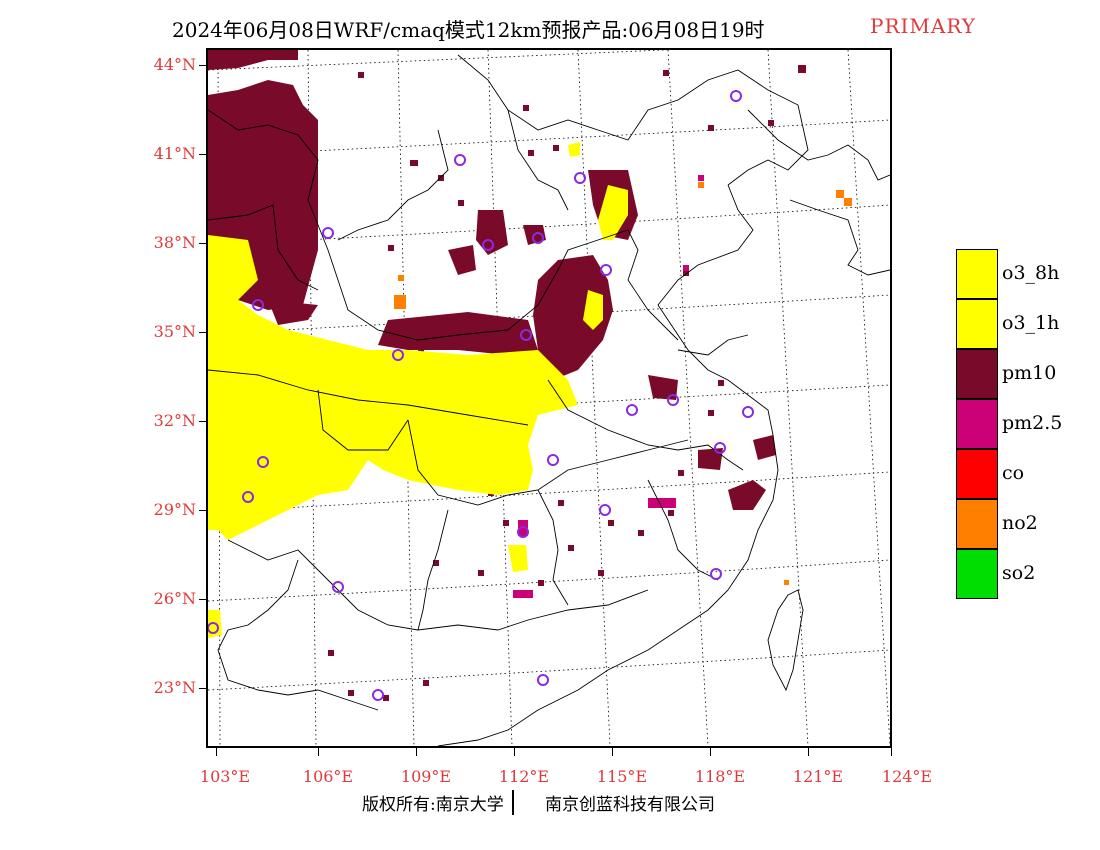 The height and width of the screenshot is (850, 1100). I want to click on lat-label-32n: 32°N, so click(174, 420).